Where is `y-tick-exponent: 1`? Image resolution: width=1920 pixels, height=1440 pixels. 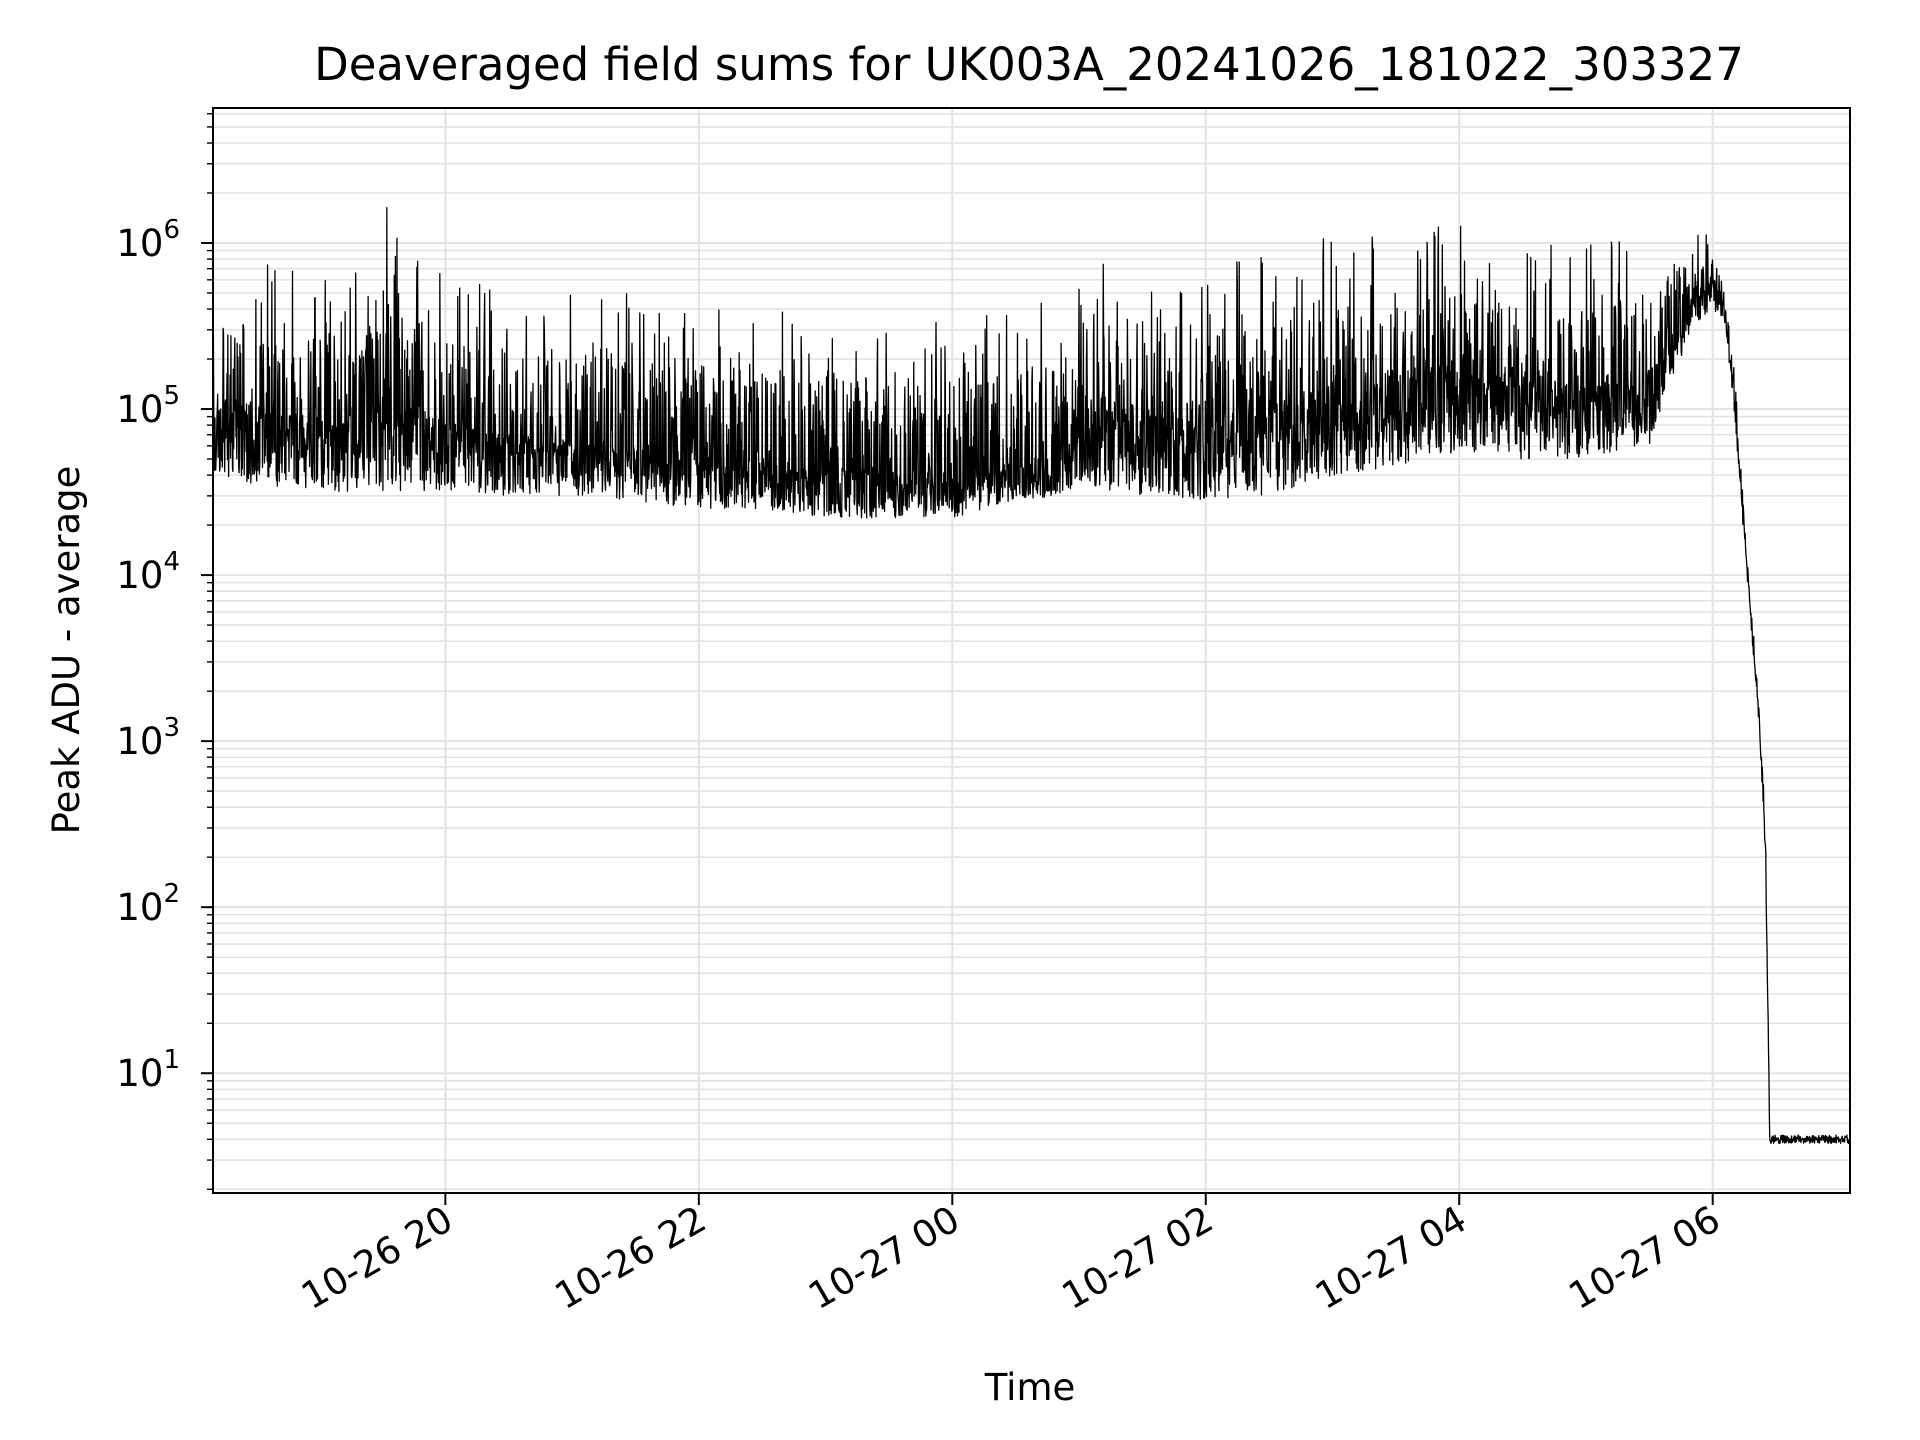
y-tick-exponent: 1 is located at coordinates (171, 1060).